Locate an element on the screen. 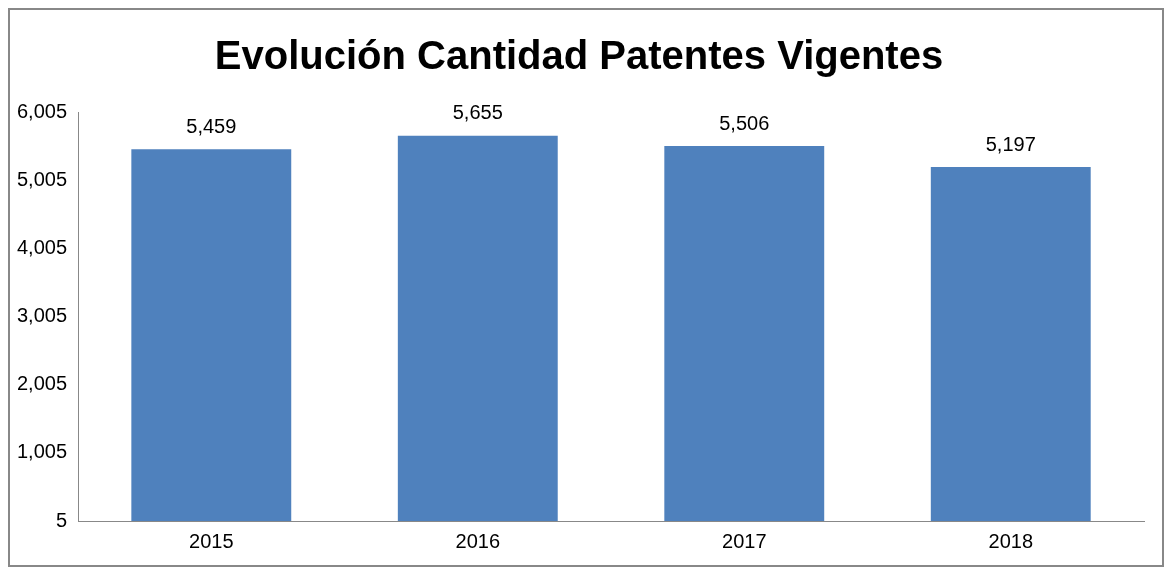 This screenshot has width=1172, height=575. x-tick-label: 2017 is located at coordinates (744, 540).